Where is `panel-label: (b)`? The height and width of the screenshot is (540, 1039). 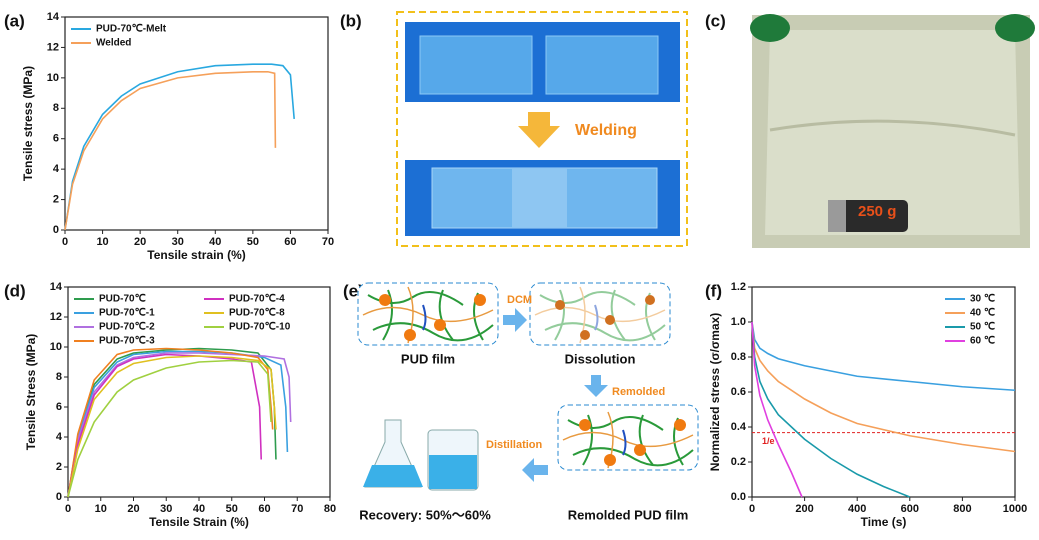
panel-label: (b) is located at coordinates (351, 20).